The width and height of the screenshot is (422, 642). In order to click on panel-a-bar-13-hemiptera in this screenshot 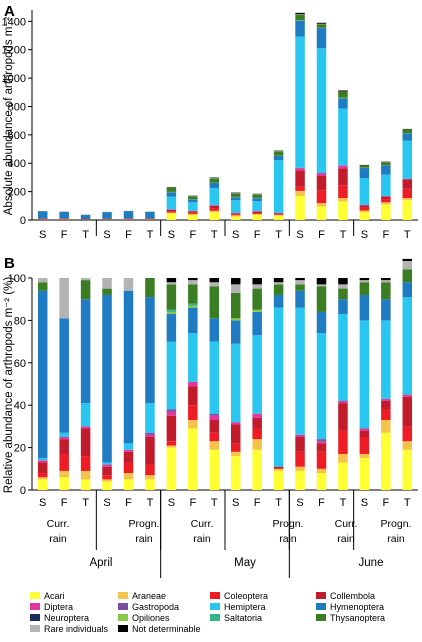, I will do `click(300, 102)`.